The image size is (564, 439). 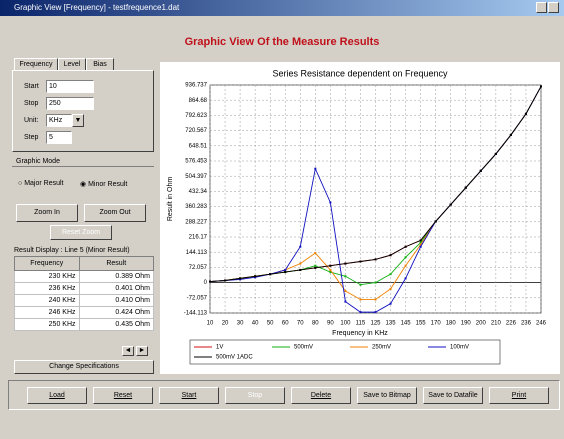 I want to click on x-tick-label: 135, so click(x=391, y=324).